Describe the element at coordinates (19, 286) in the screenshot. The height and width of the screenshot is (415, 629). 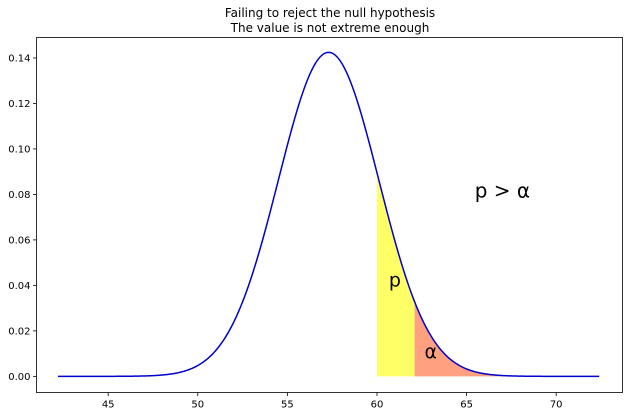
I see `y-tick-label: 0.04` at that location.